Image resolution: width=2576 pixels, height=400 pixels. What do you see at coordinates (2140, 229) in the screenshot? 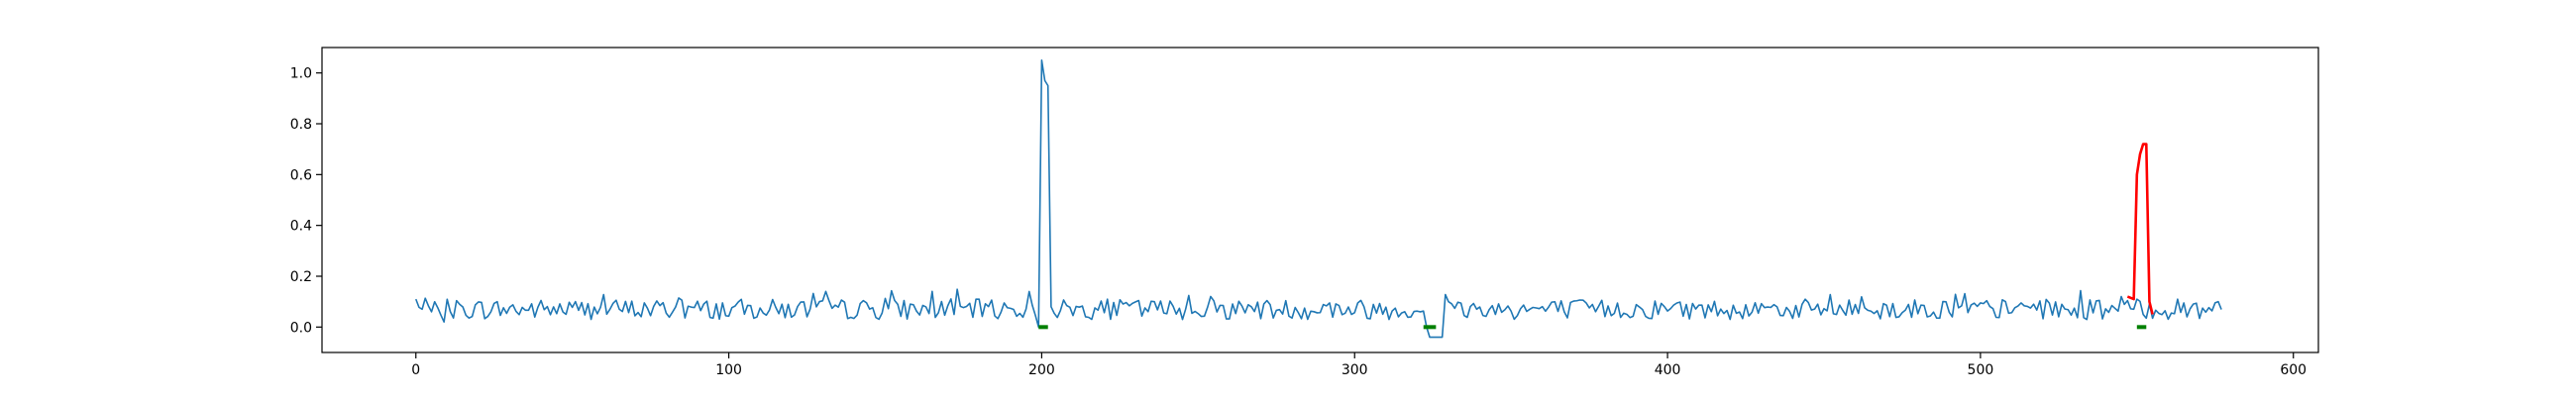
I see `anomaly-series-line` at bounding box center [2140, 229].